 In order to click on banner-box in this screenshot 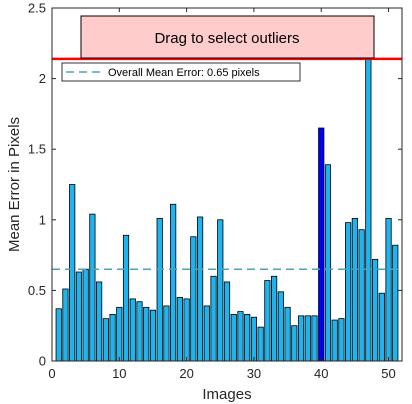, I will do `click(227, 37)`.